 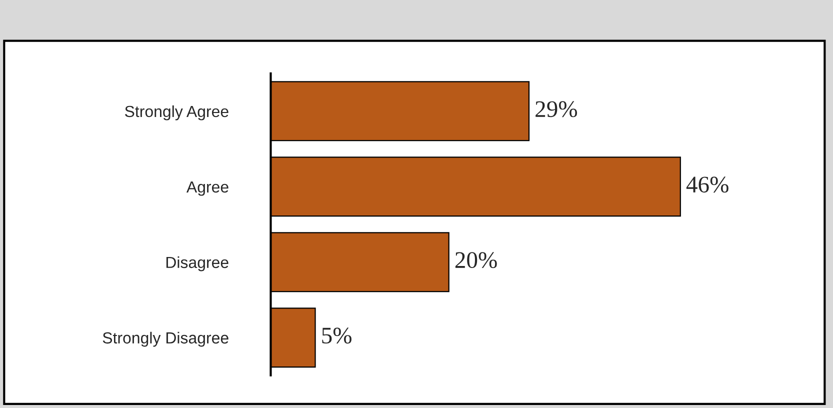 I want to click on y-tick-label: Strongly Disagree, so click(x=165, y=339).